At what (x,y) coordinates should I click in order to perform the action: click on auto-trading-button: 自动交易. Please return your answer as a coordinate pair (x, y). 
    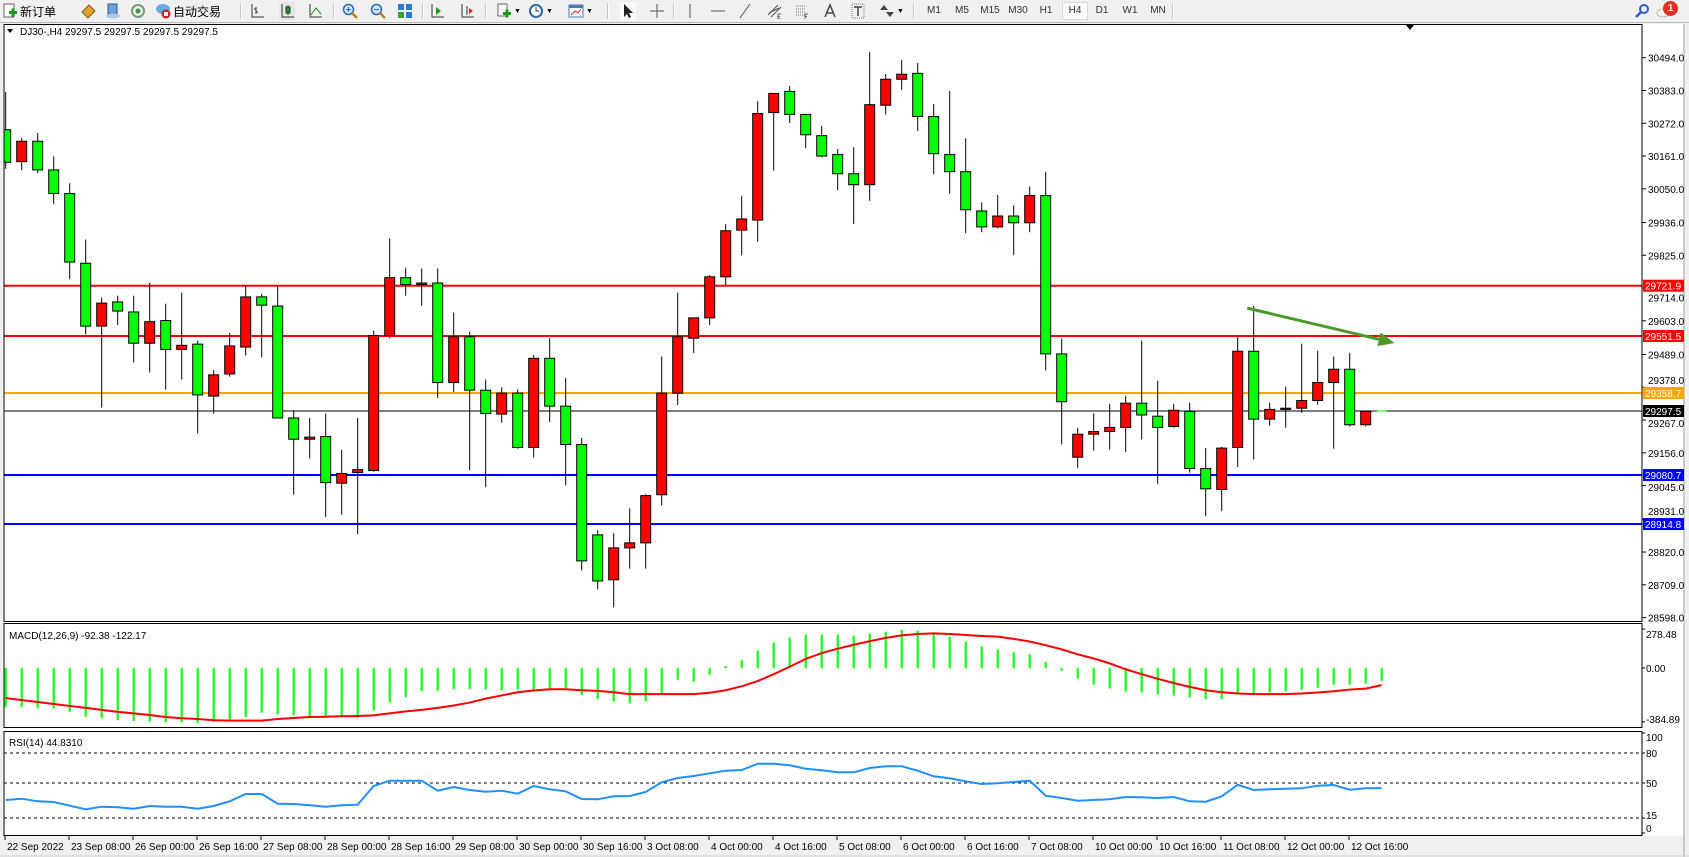
    Looking at the image, I should click on (188, 11).